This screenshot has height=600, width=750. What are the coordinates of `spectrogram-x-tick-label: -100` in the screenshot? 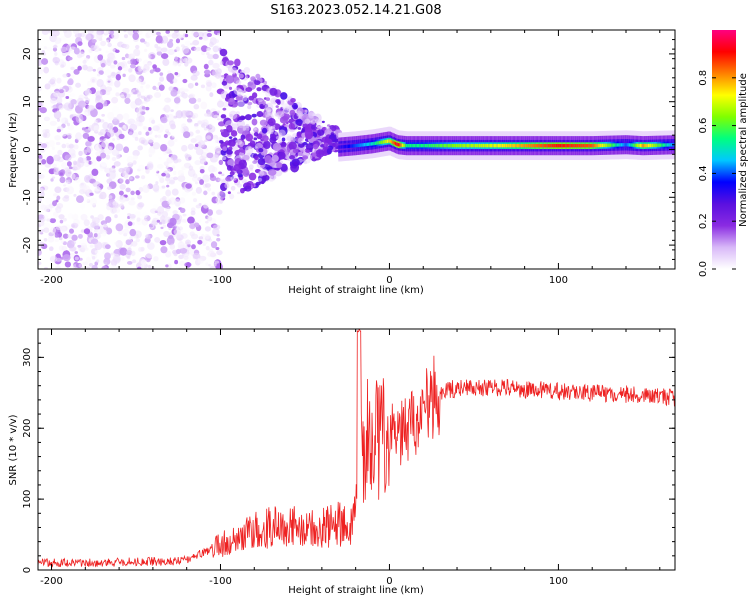 It's located at (220, 280).